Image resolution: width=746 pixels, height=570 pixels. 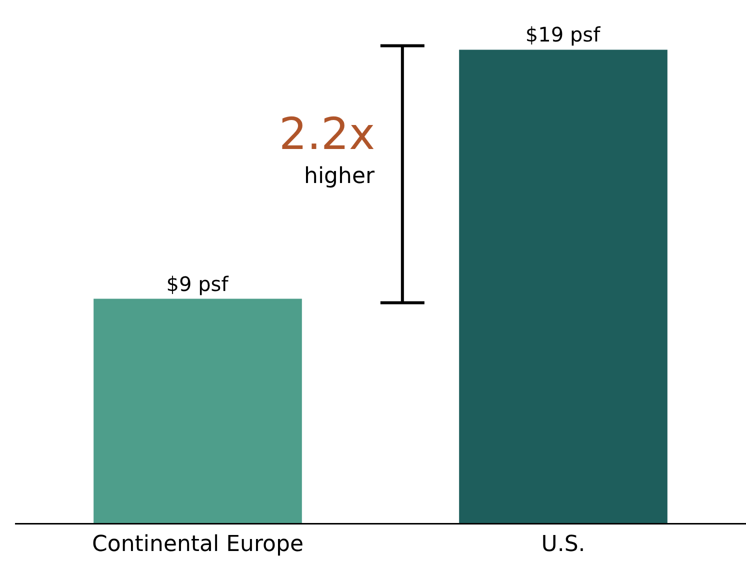 What do you see at coordinates (340, 176) in the screenshot?
I see `annotation: higher` at bounding box center [340, 176].